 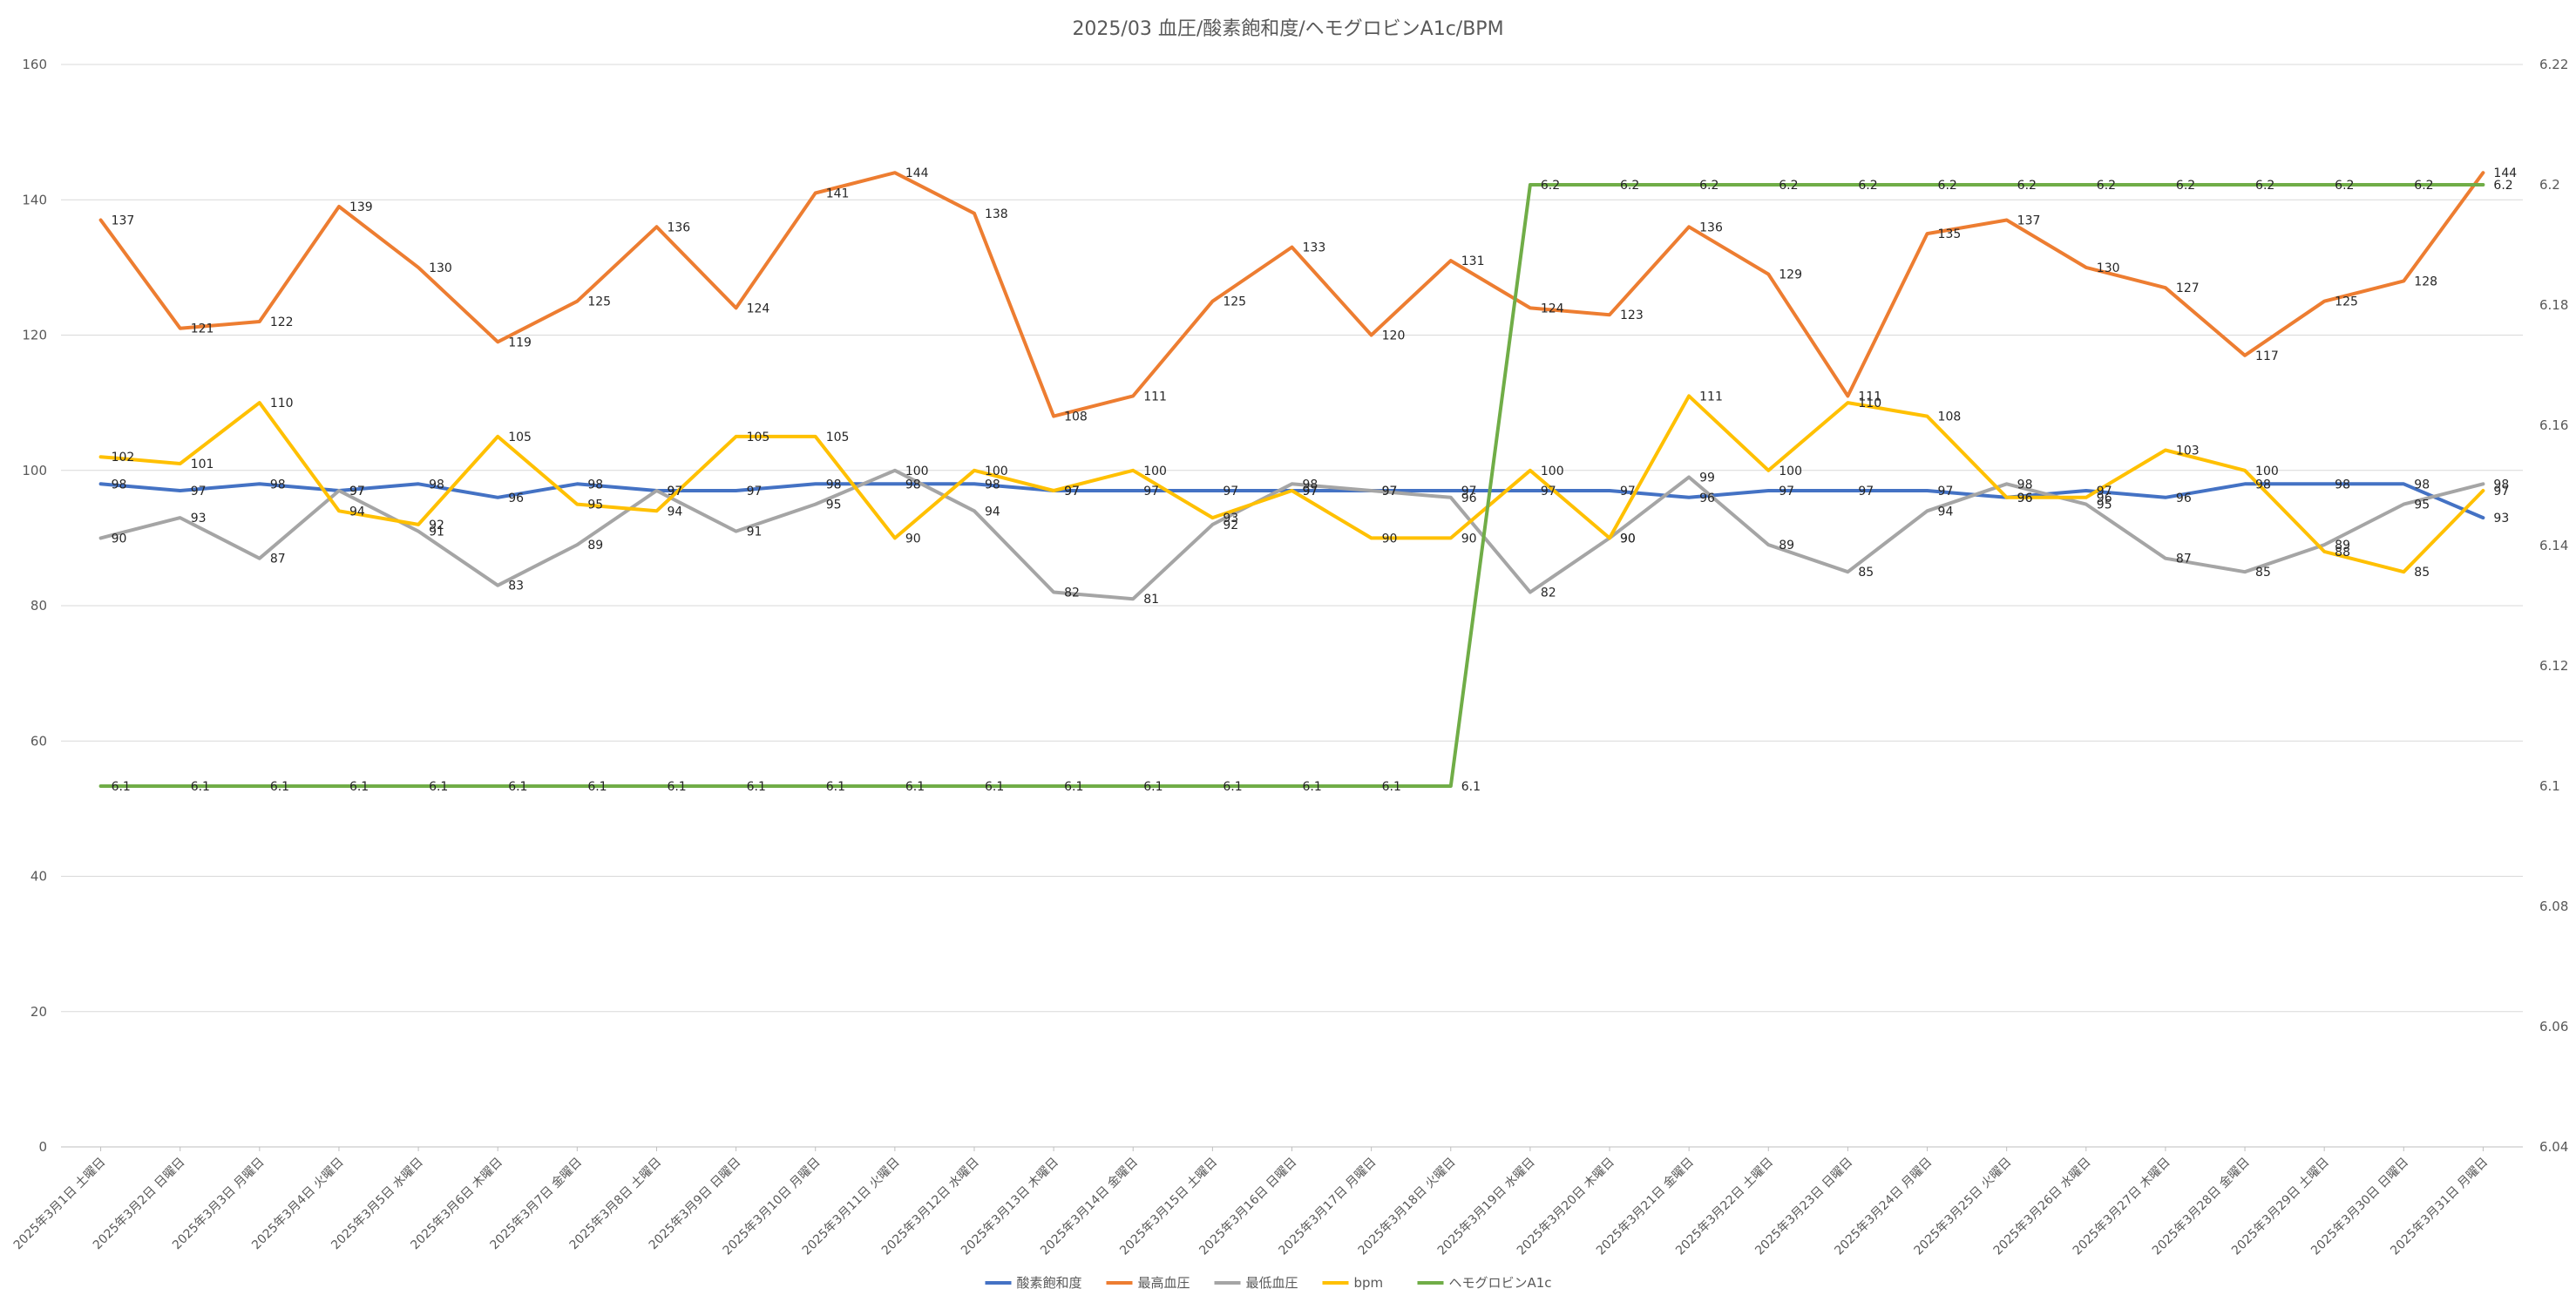 What do you see at coordinates (599, 302) in the screenshot?
I see `data-label: 125` at bounding box center [599, 302].